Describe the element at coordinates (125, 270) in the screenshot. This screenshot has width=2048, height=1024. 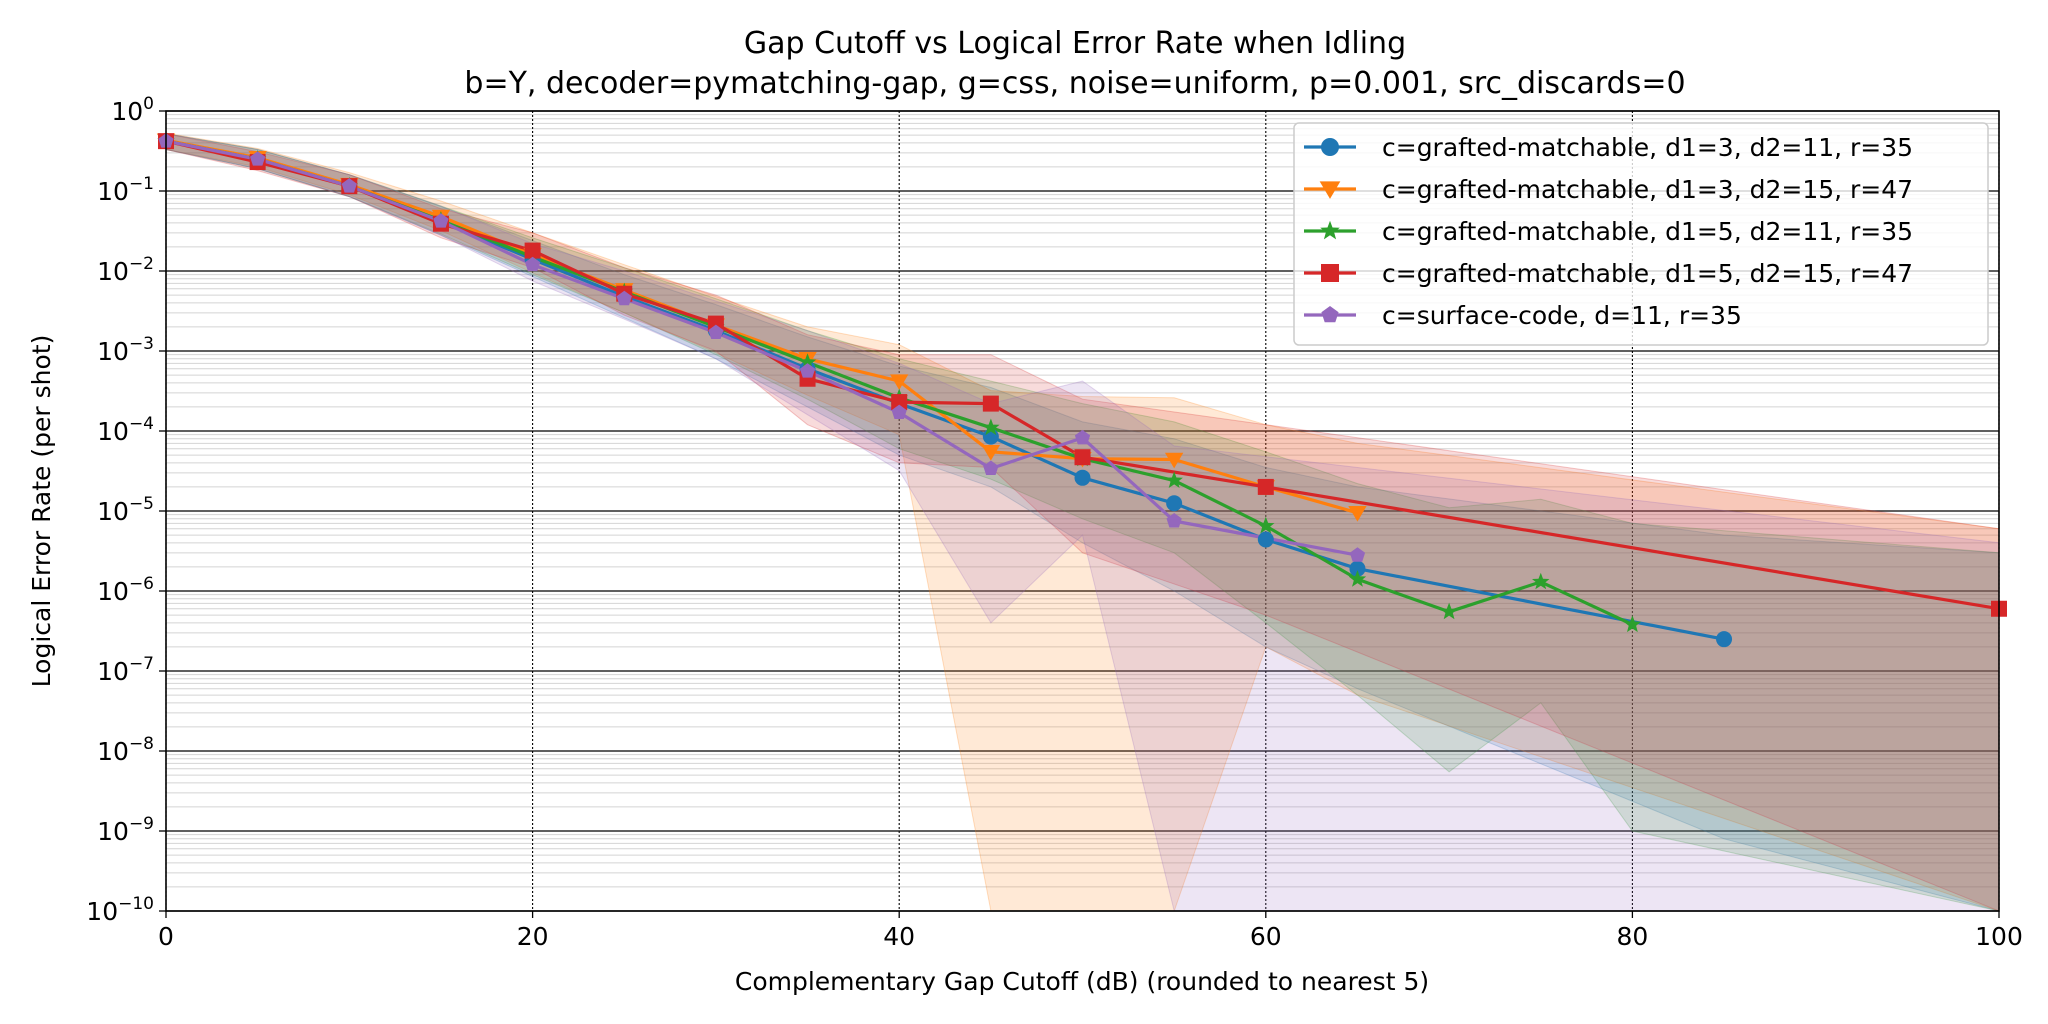
I see `y-tick-label: 10⁻²` at that location.